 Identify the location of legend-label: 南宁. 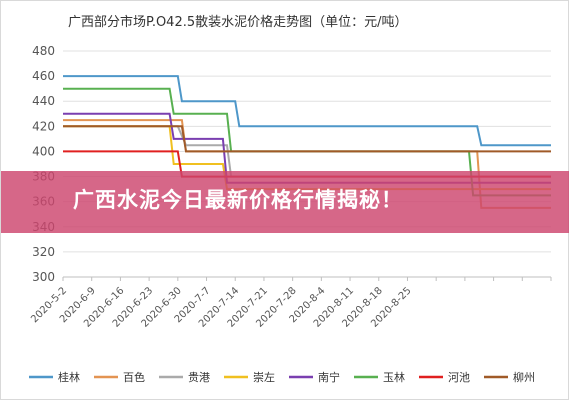
(329, 377).